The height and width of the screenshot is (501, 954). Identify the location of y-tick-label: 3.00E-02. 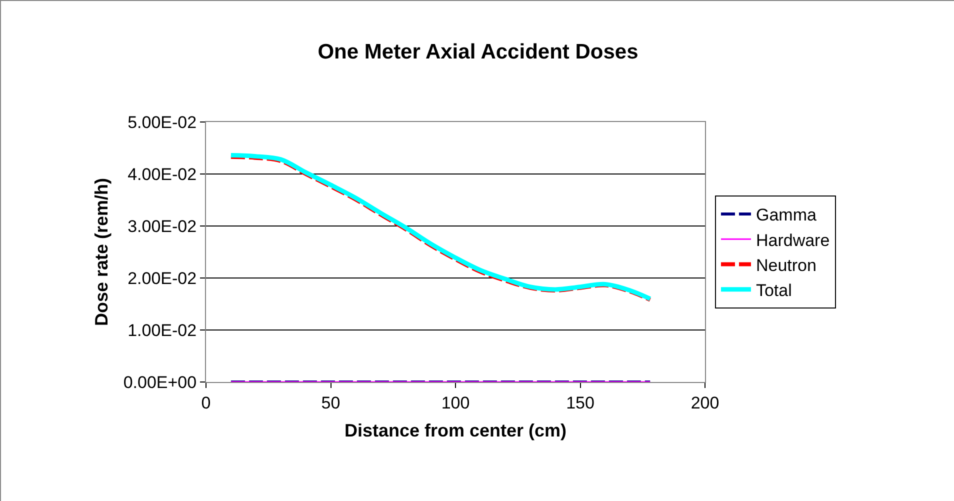
(162, 226).